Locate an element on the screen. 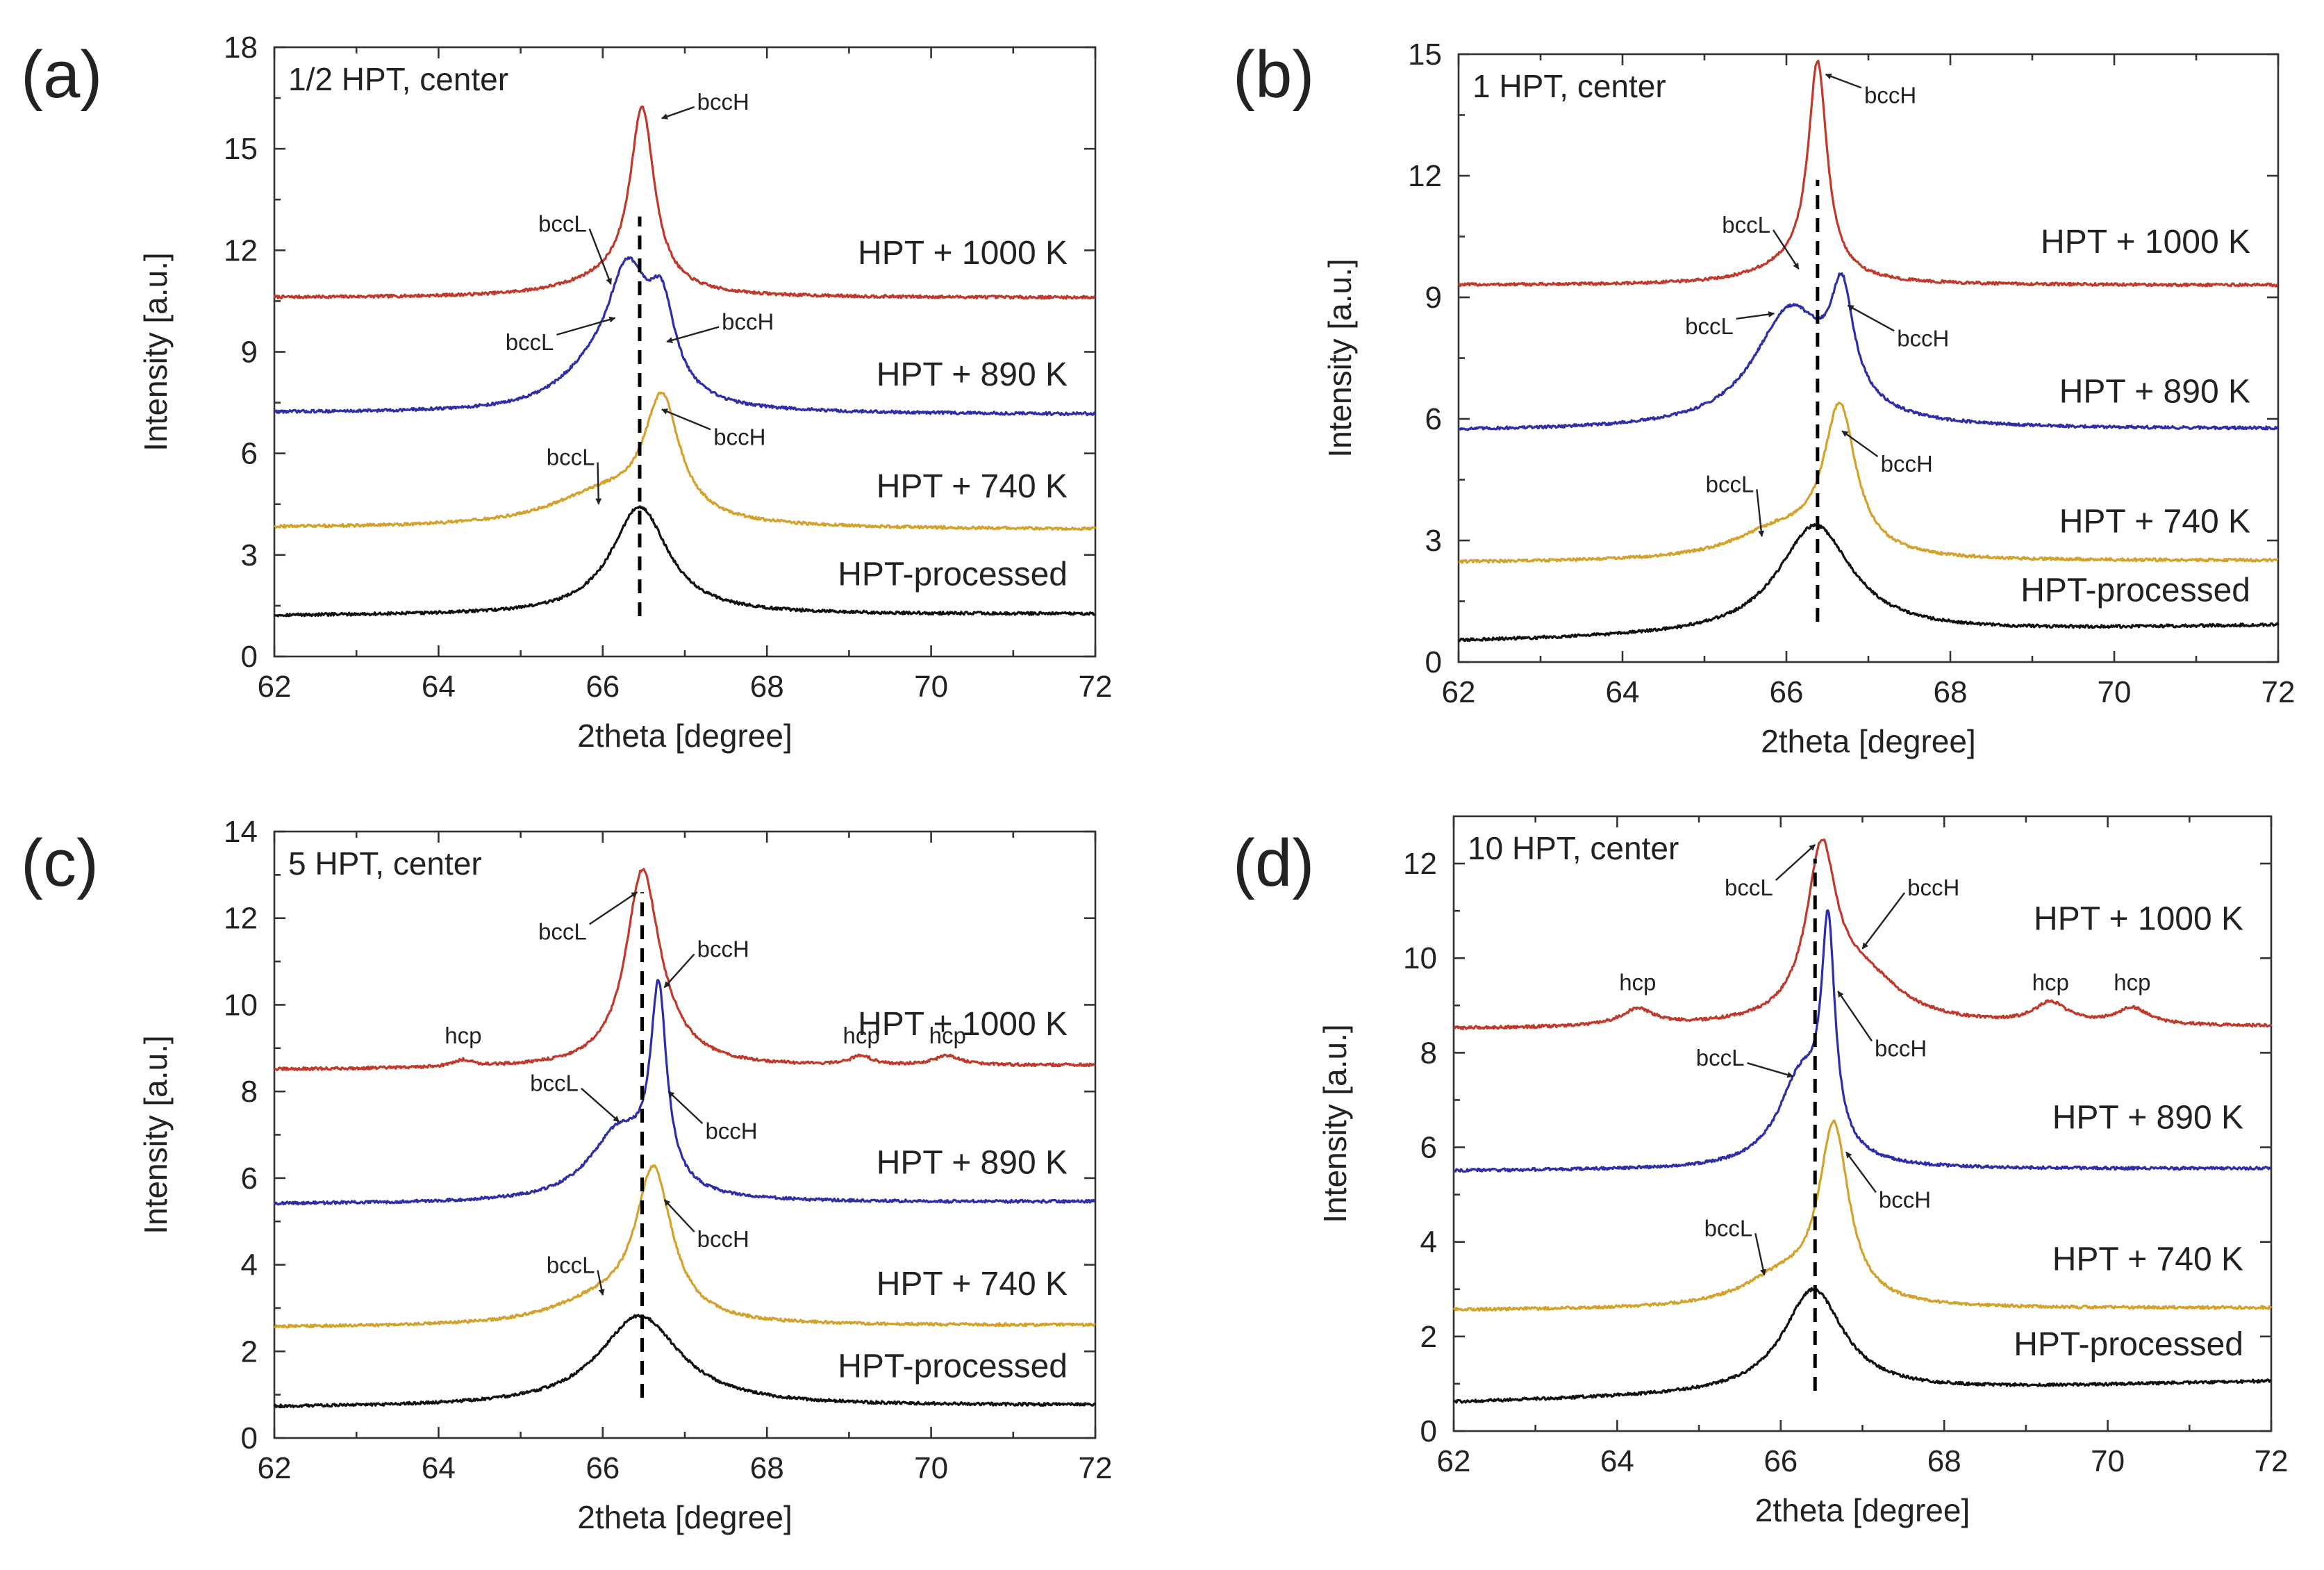 The height and width of the screenshot is (1570, 2324). condition-label: 1 HPT, center is located at coordinates (1569, 86).